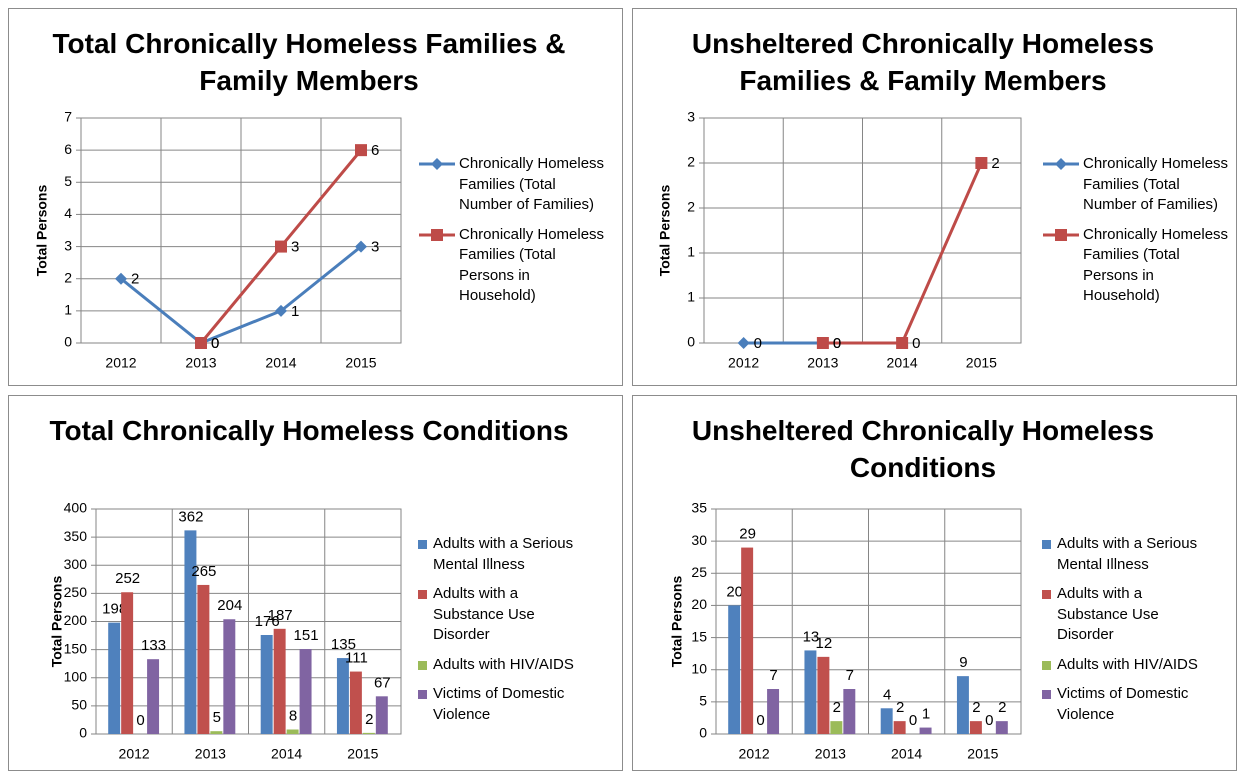  Describe the element at coordinates (293, 715) in the screenshot. I see `data-label: 8` at that location.